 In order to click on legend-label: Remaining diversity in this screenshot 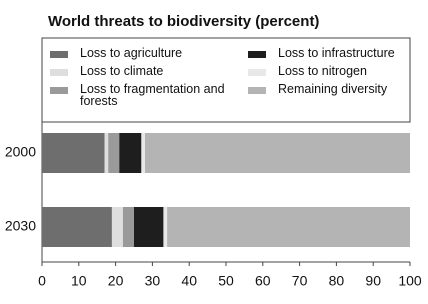, I will do `click(333, 89)`.